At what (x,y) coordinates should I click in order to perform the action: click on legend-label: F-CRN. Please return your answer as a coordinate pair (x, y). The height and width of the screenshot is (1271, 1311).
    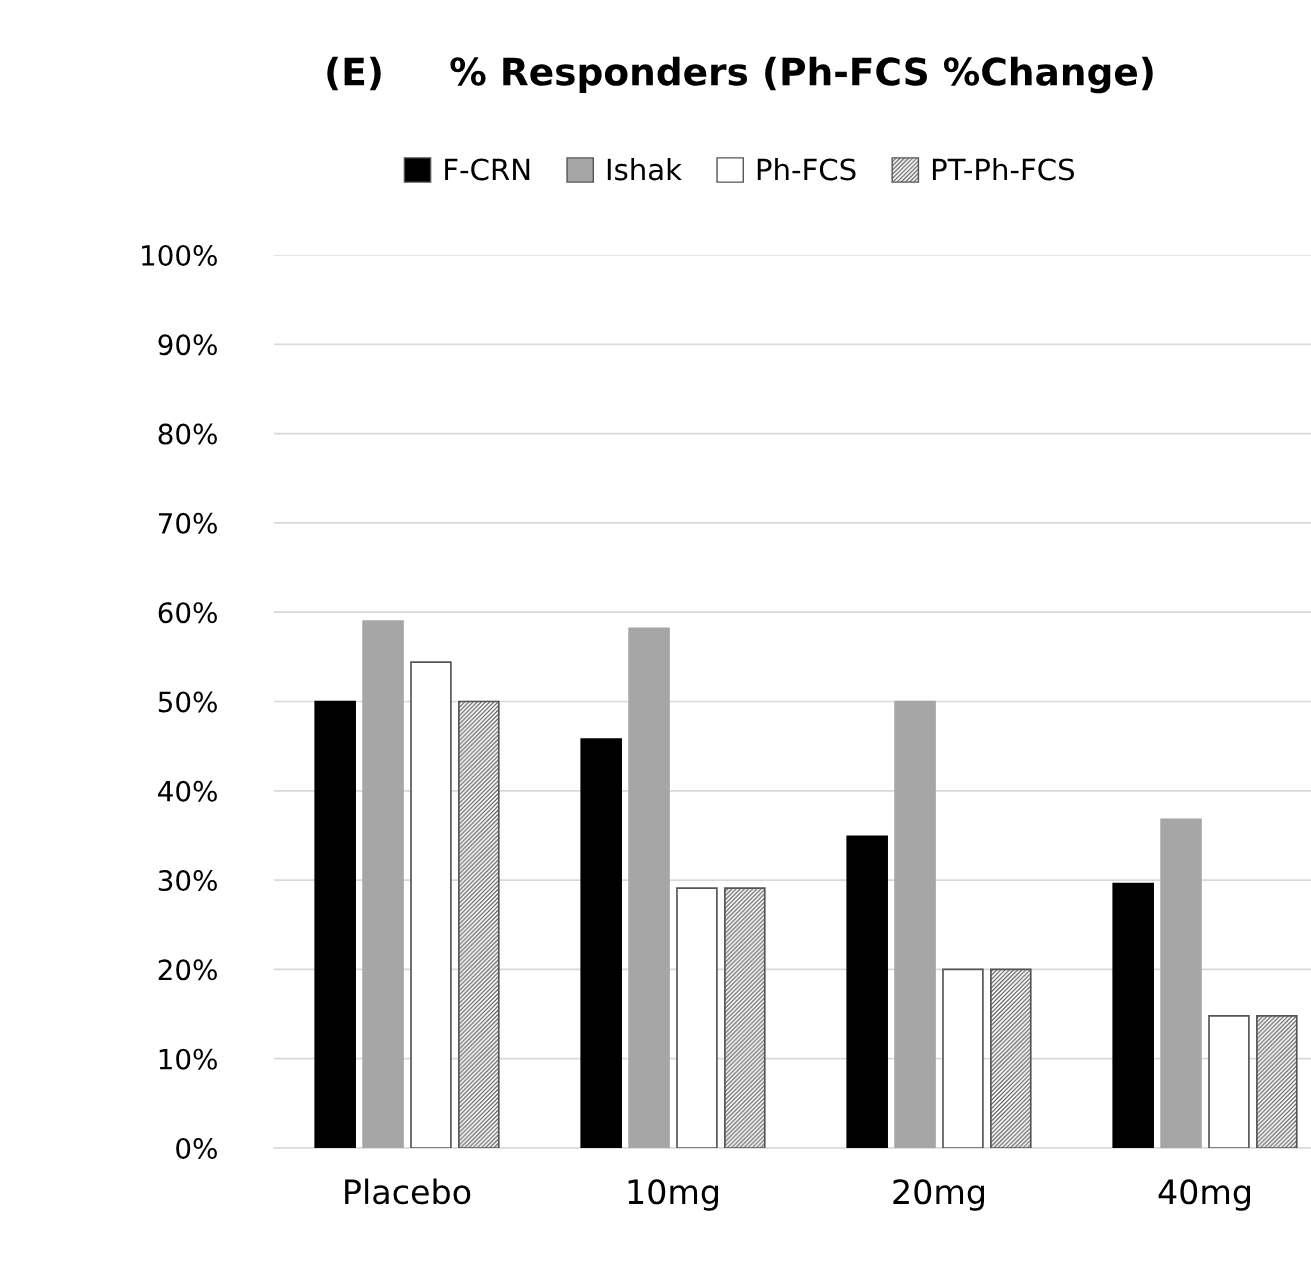
    Looking at the image, I should click on (487, 169).